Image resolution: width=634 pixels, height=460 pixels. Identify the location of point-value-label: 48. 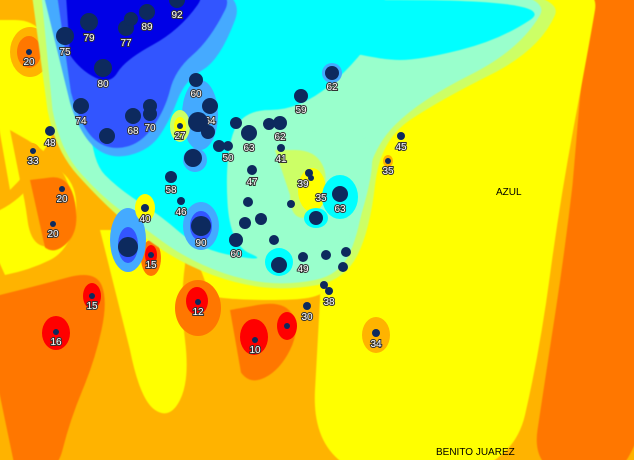
(50, 143).